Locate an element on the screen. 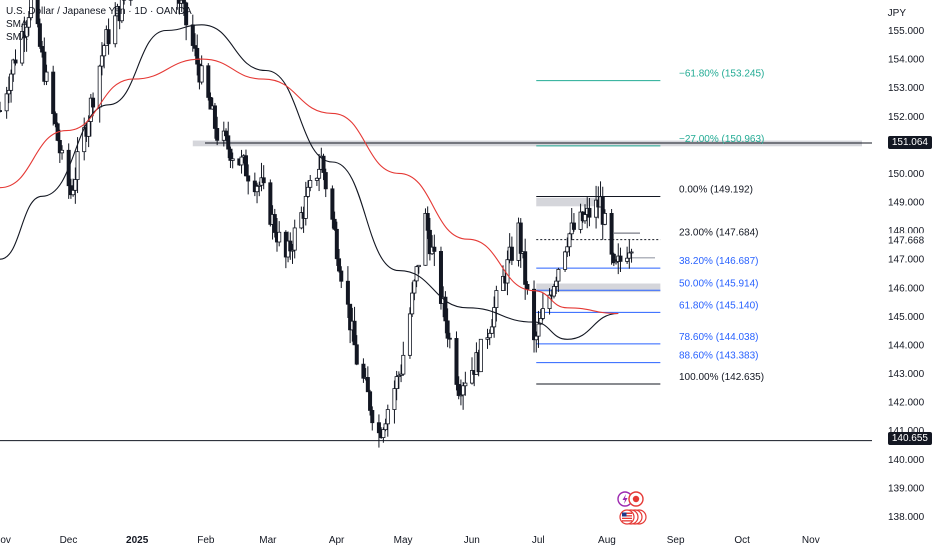  fibonacci-retracement is located at coordinates (598, 232).